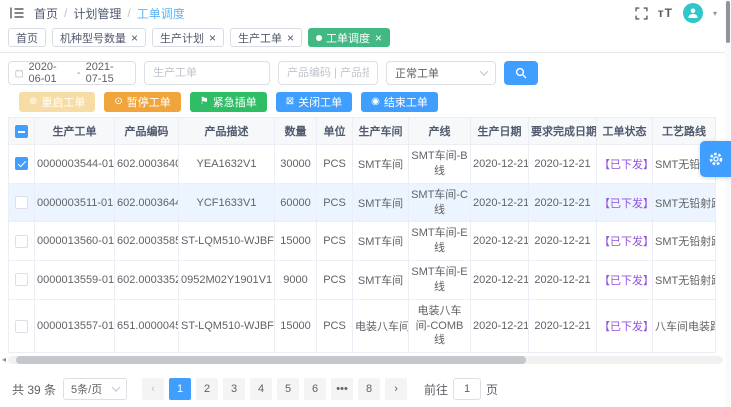 Image resolution: width=731 pixels, height=407 pixels. What do you see at coordinates (226, 202) in the screenshot?
I see `cell-desc: YCF1633V1` at bounding box center [226, 202].